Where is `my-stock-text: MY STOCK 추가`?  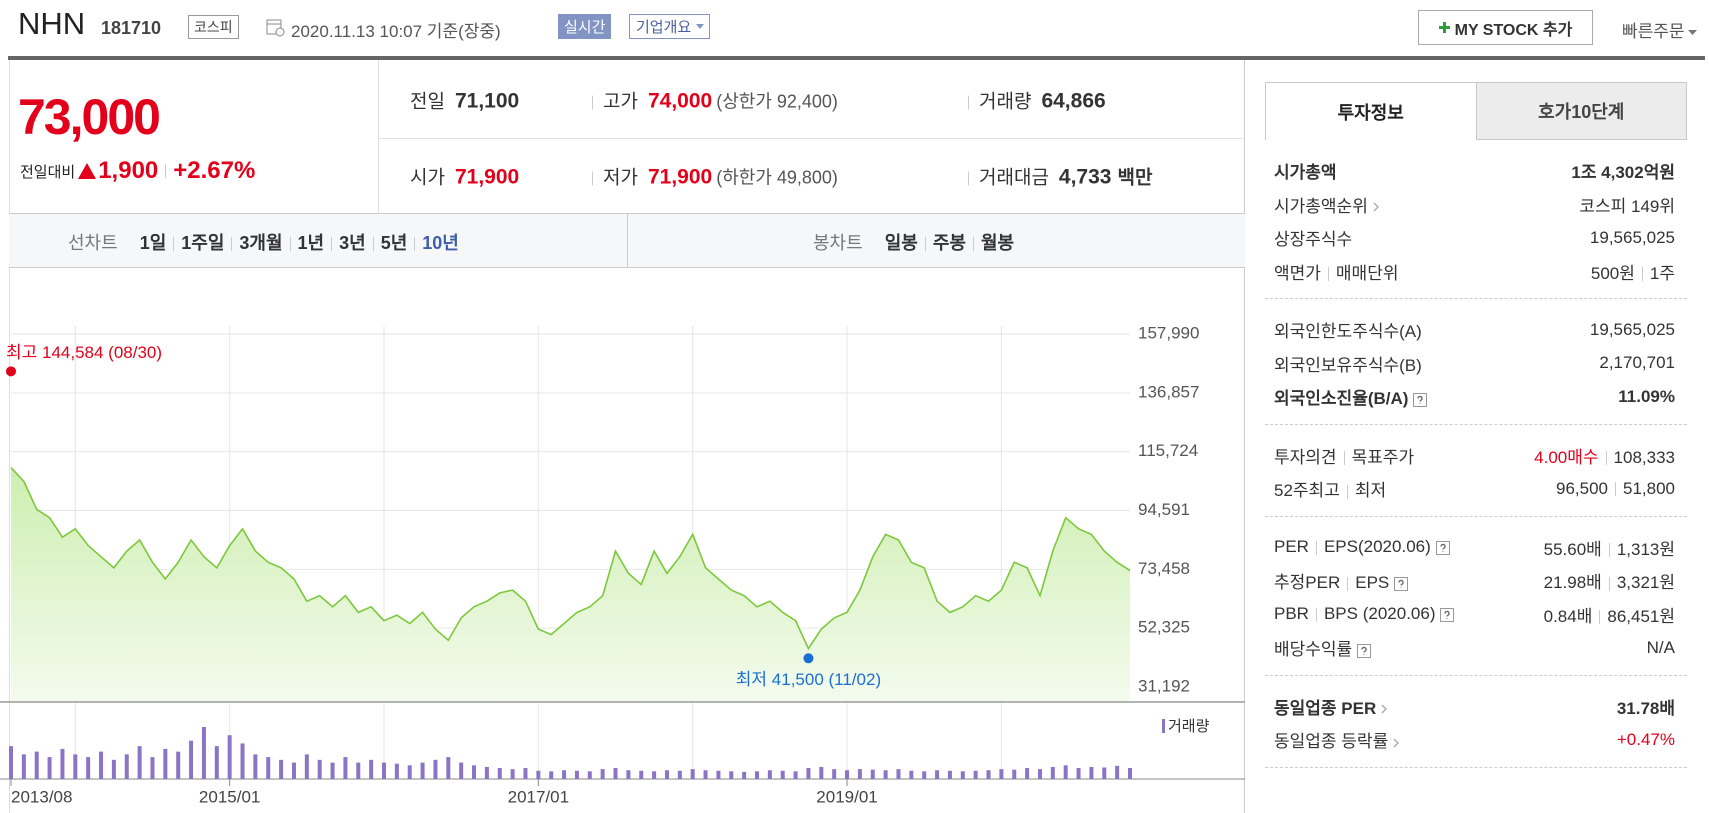 my-stock-text: MY STOCK 추가 is located at coordinates (1513, 30).